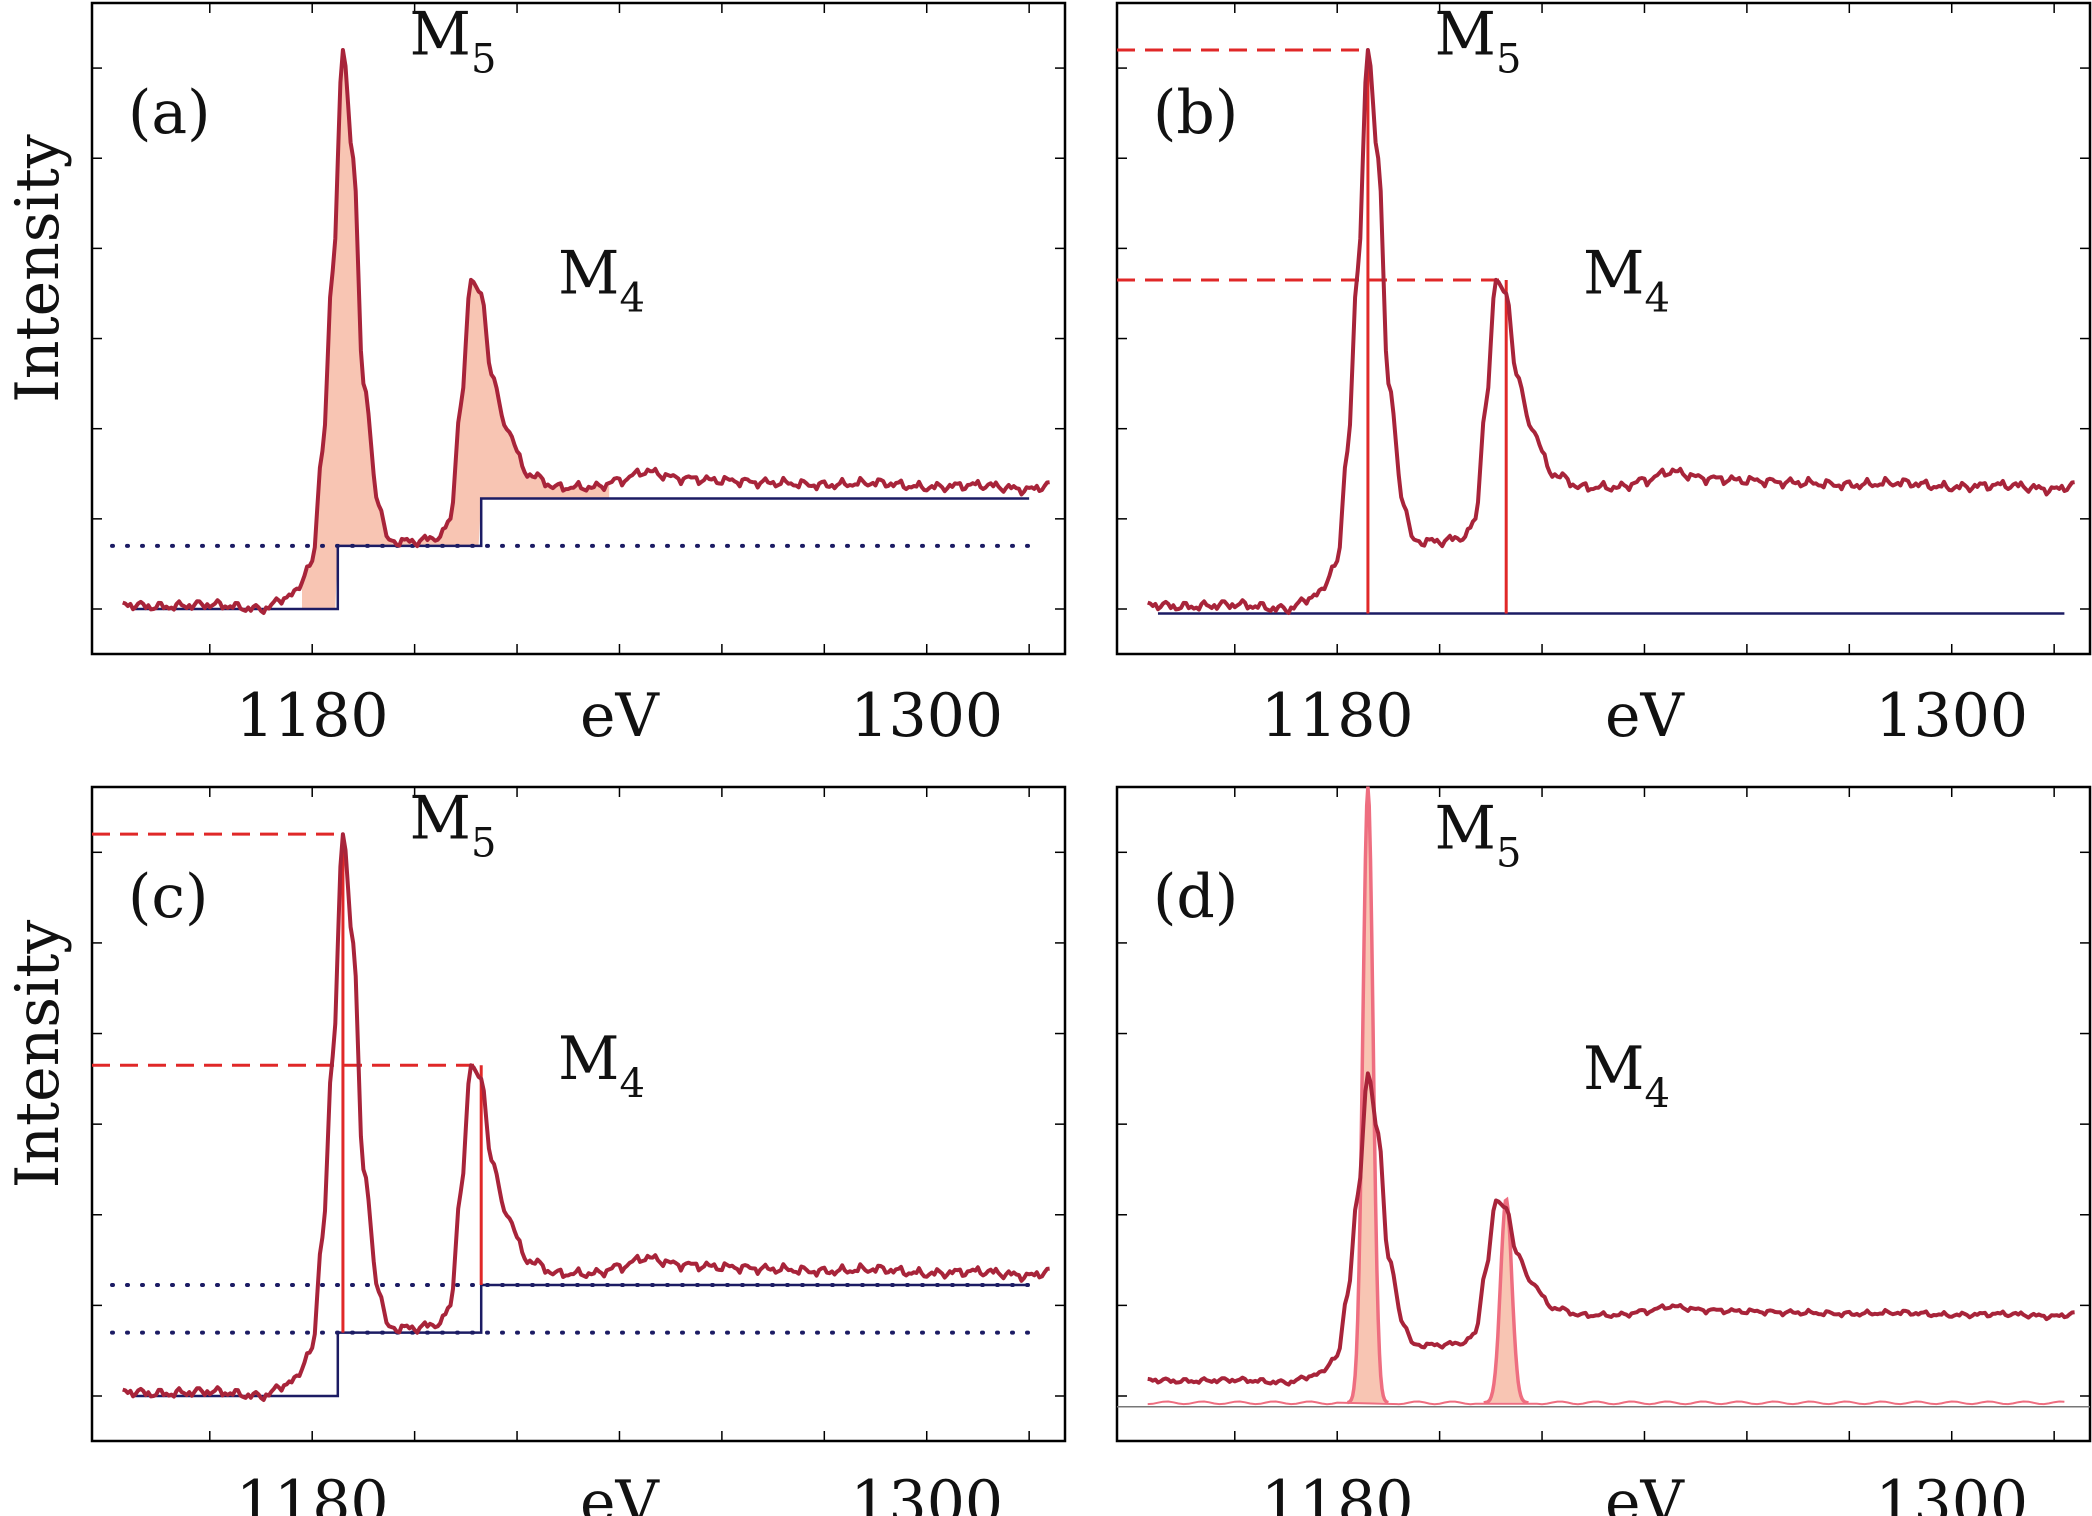  What do you see at coordinates (1195, 113) in the screenshot?
I see `panel-label: (b)` at bounding box center [1195, 113].